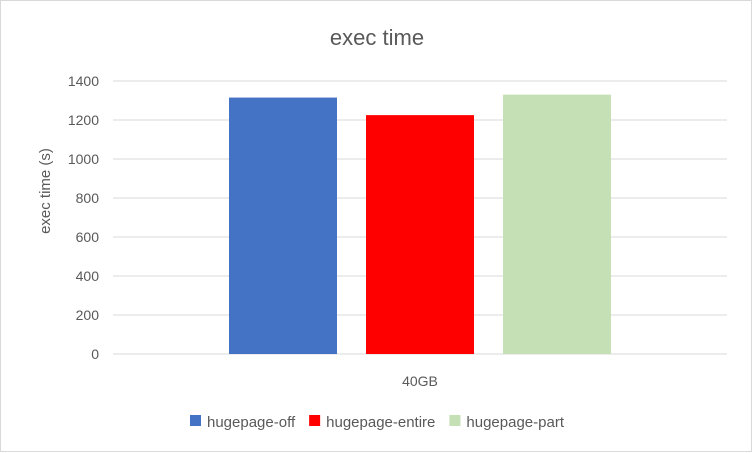 The width and height of the screenshot is (752, 453). Describe the element at coordinates (83, 159) in the screenshot. I see `y-tick-label: 1000` at that location.